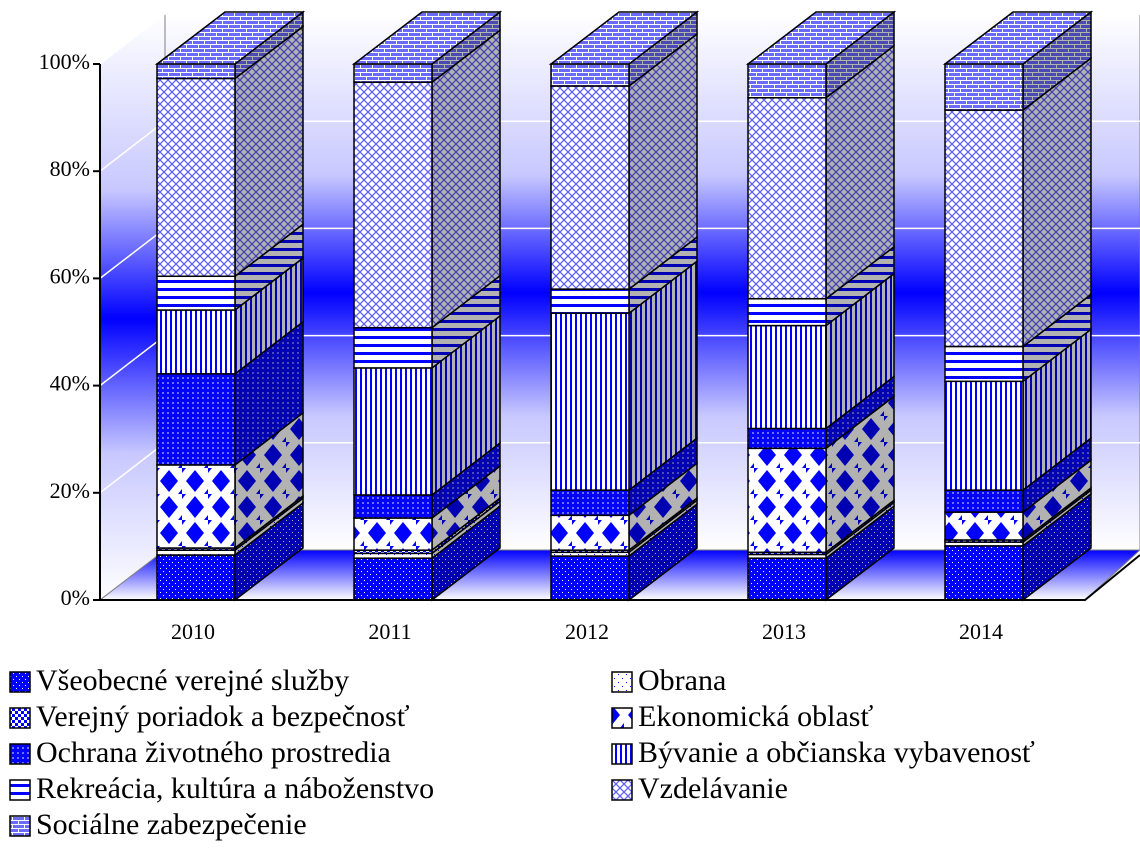  I want to click on y-tick-label: 20%, so click(70, 490).